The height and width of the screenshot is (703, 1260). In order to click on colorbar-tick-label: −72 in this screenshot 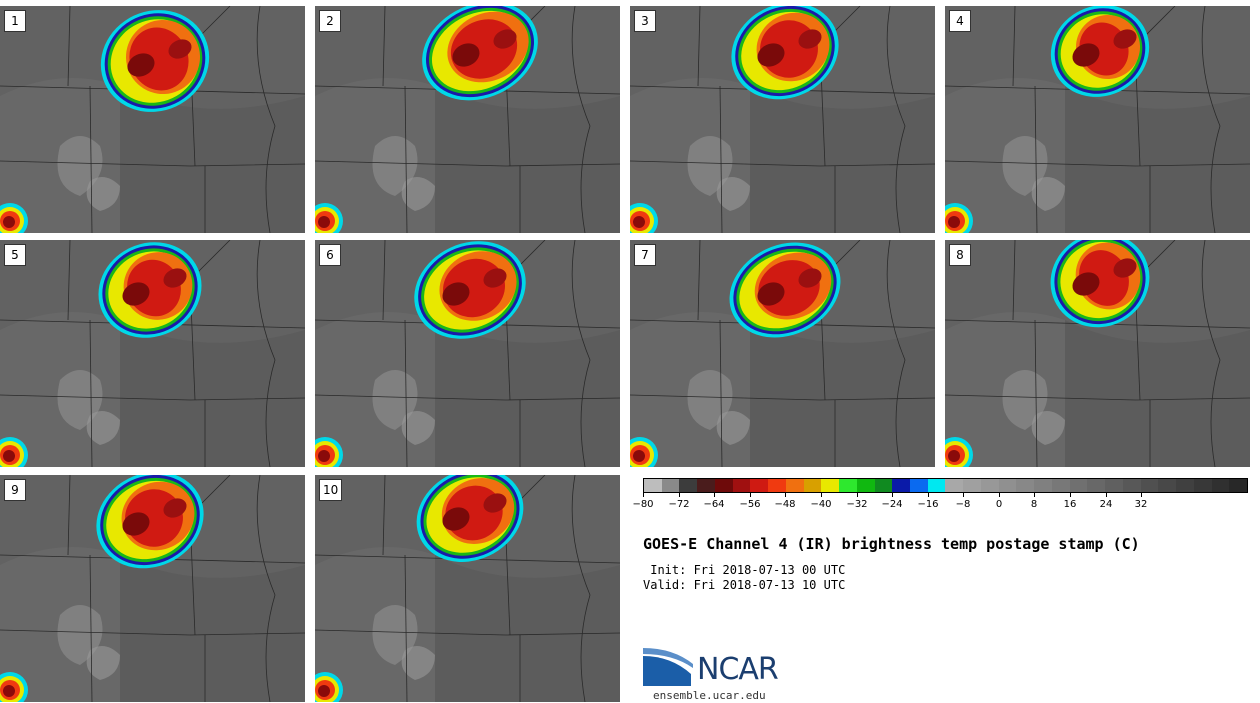, I will do `click(679, 504)`.